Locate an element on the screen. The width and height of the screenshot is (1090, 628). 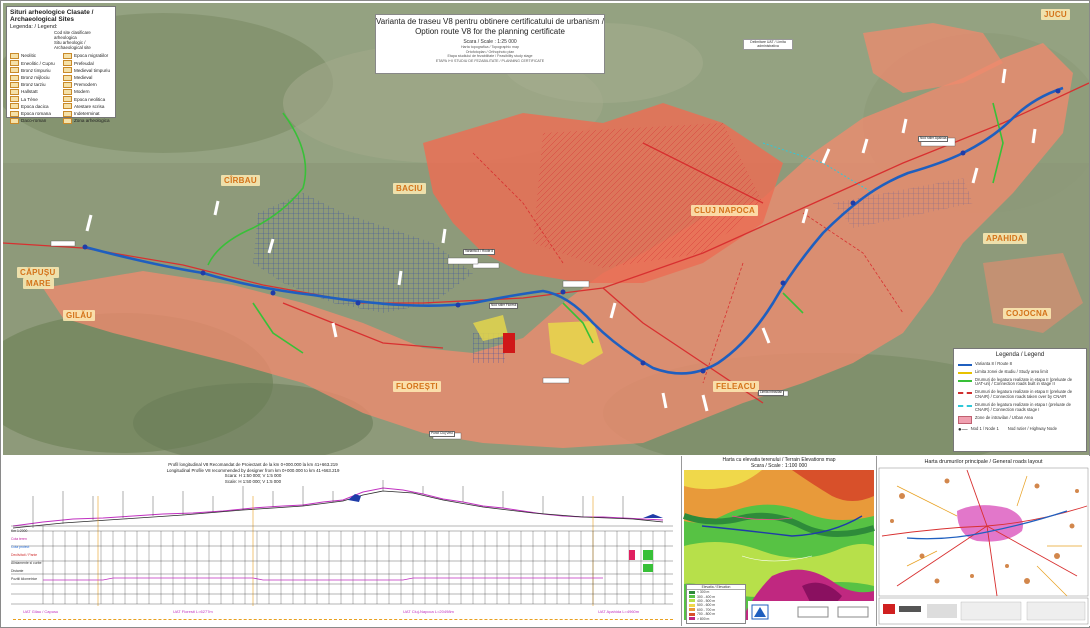
town-label-apahida: APAHIDA is located at coordinates (1005, 238).